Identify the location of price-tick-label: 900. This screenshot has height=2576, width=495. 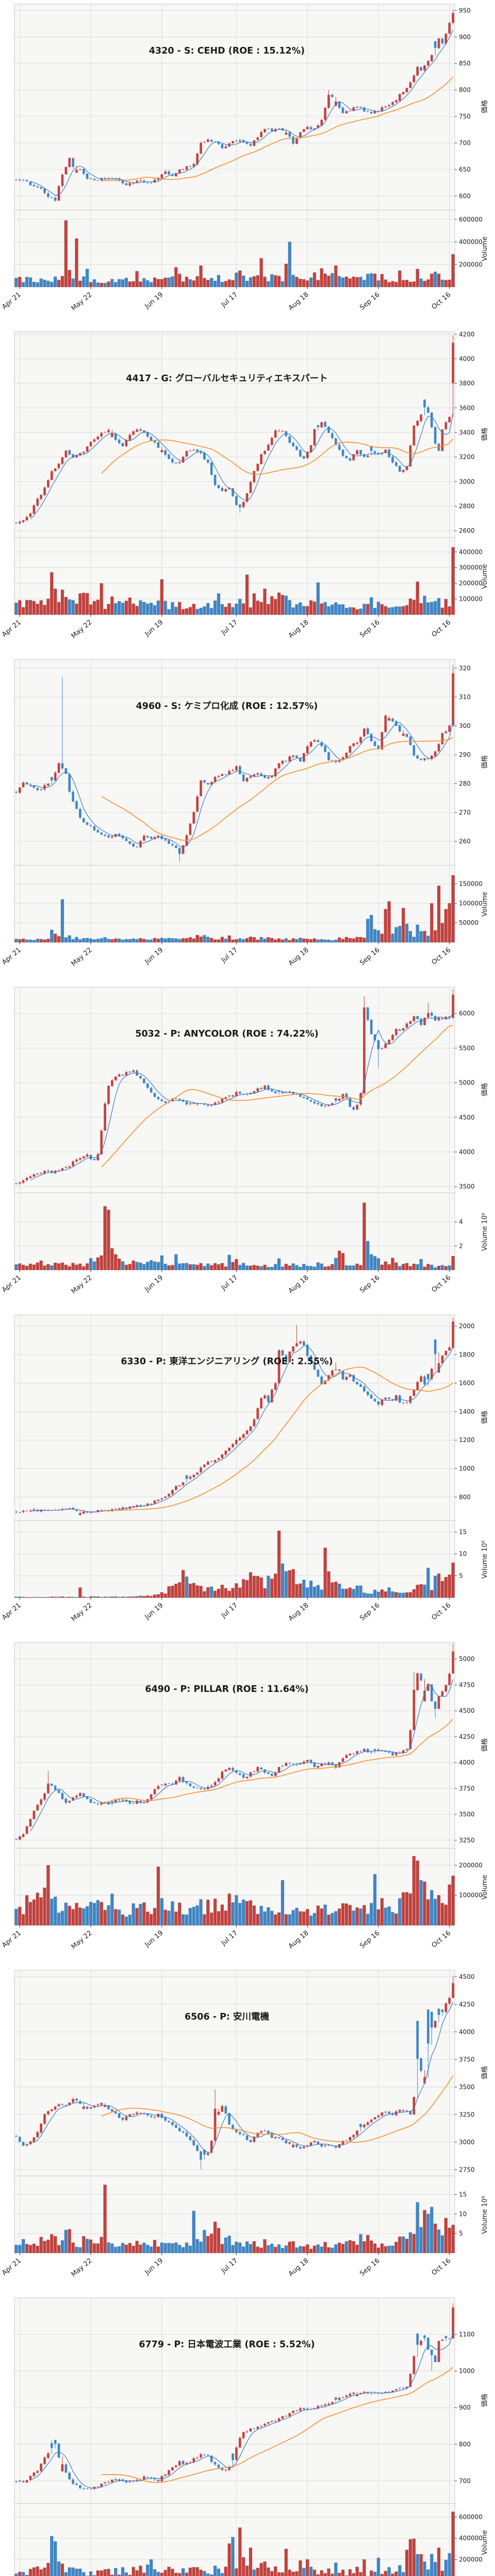
(465, 2407).